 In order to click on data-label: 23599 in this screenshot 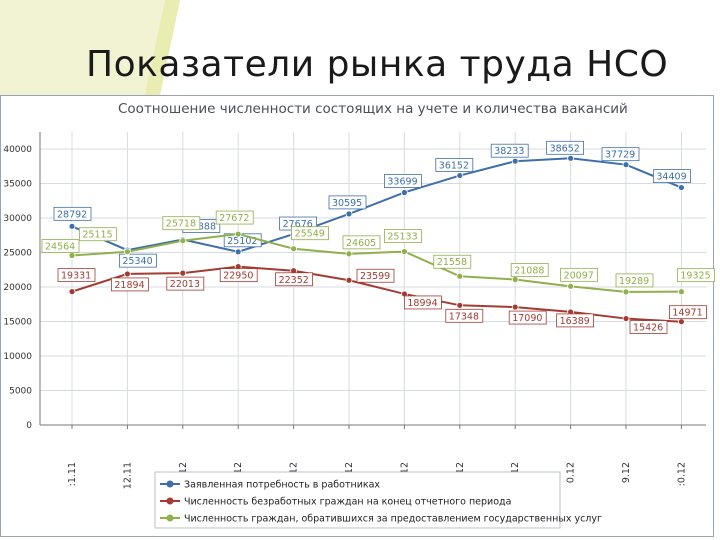, I will do `click(375, 276)`.